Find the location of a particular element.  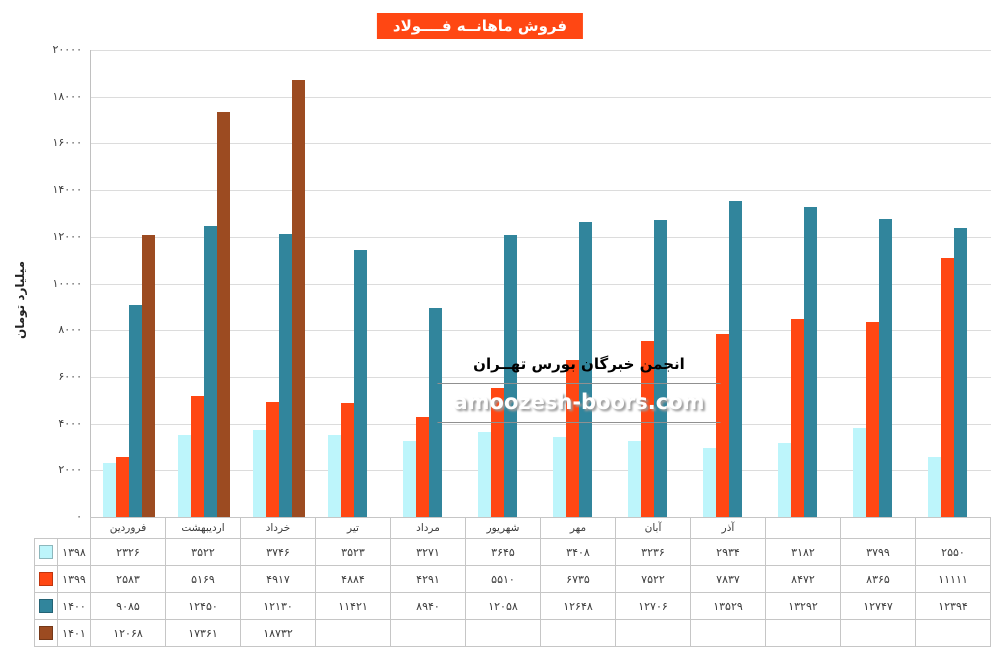

value-cell: ۶۷۳۵ is located at coordinates (578, 579).